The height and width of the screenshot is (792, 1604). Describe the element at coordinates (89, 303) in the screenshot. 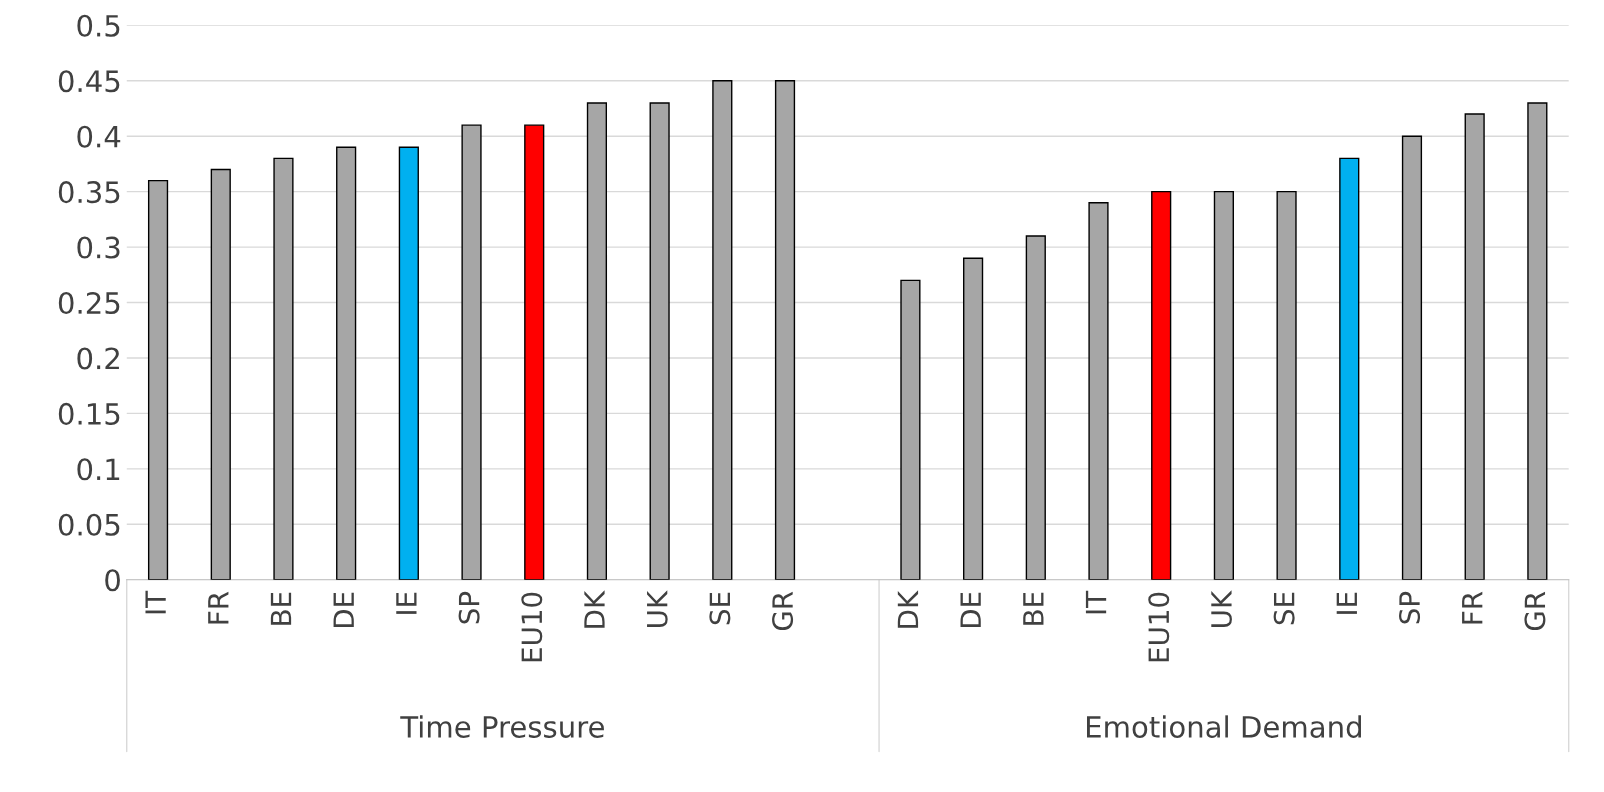

I see `y-tick-label: 0.25` at that location.